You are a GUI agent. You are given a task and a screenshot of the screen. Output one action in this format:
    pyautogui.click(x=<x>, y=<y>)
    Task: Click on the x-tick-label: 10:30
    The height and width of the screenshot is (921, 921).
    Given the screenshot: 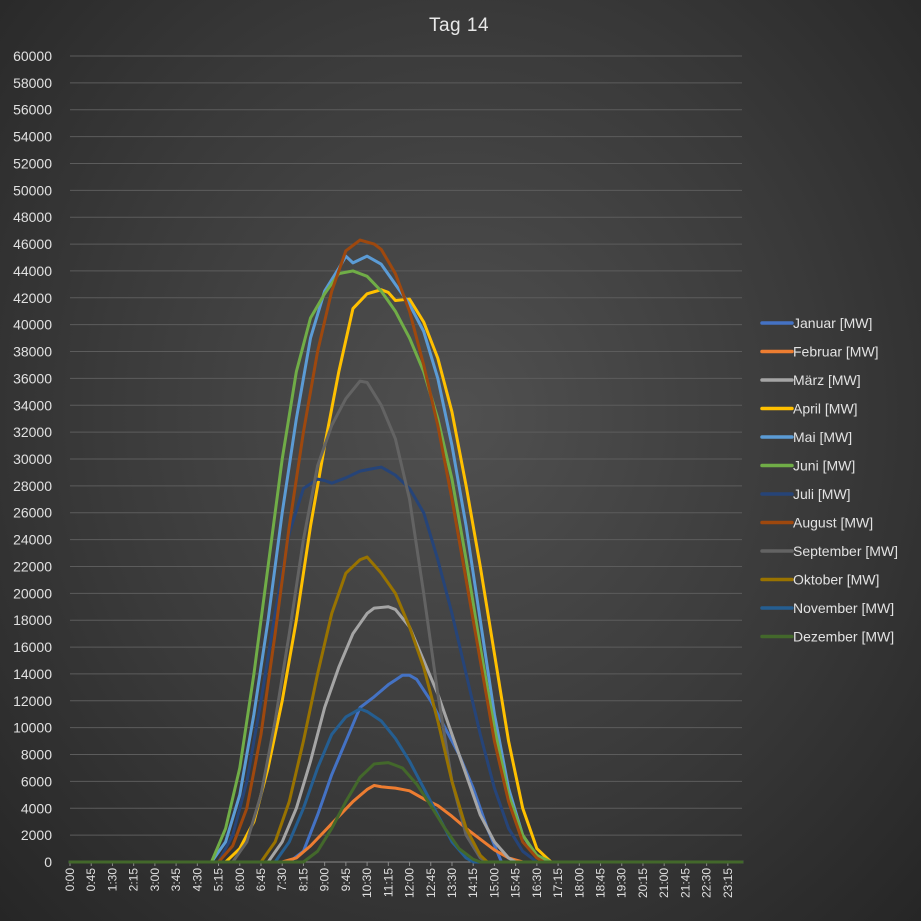 What is the action you would take?
    pyautogui.click(x=367, y=883)
    